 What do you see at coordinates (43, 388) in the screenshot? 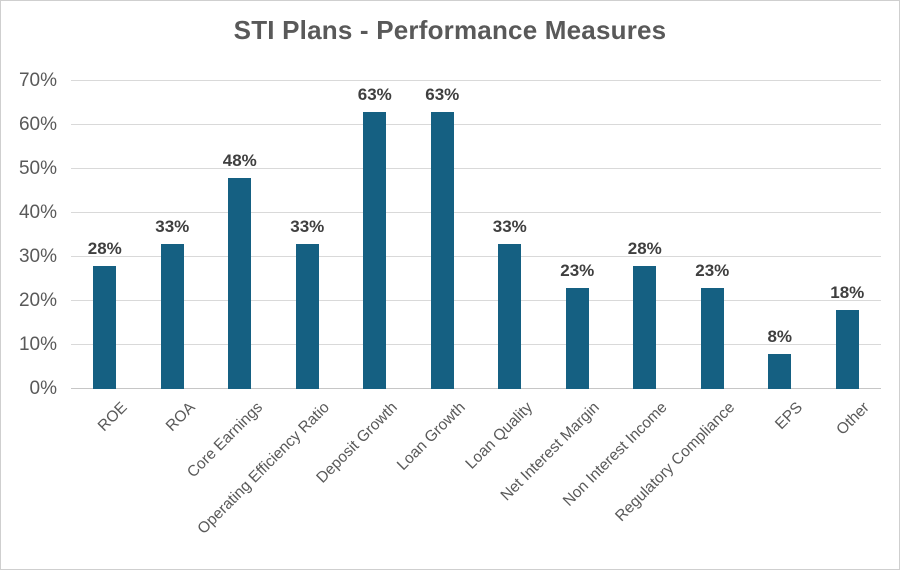
I see `y-axis-tick-label: 0%` at bounding box center [43, 388].